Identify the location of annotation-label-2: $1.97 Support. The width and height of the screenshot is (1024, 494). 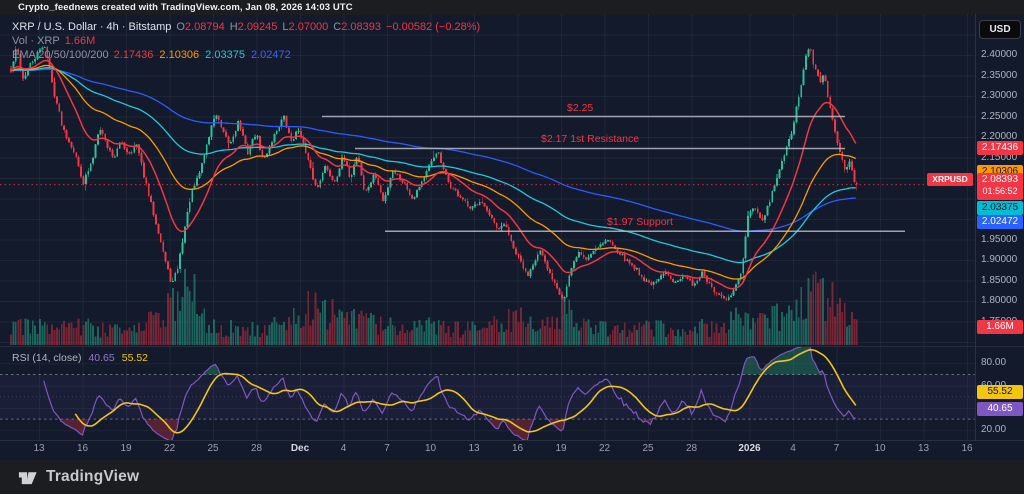
(640, 222).